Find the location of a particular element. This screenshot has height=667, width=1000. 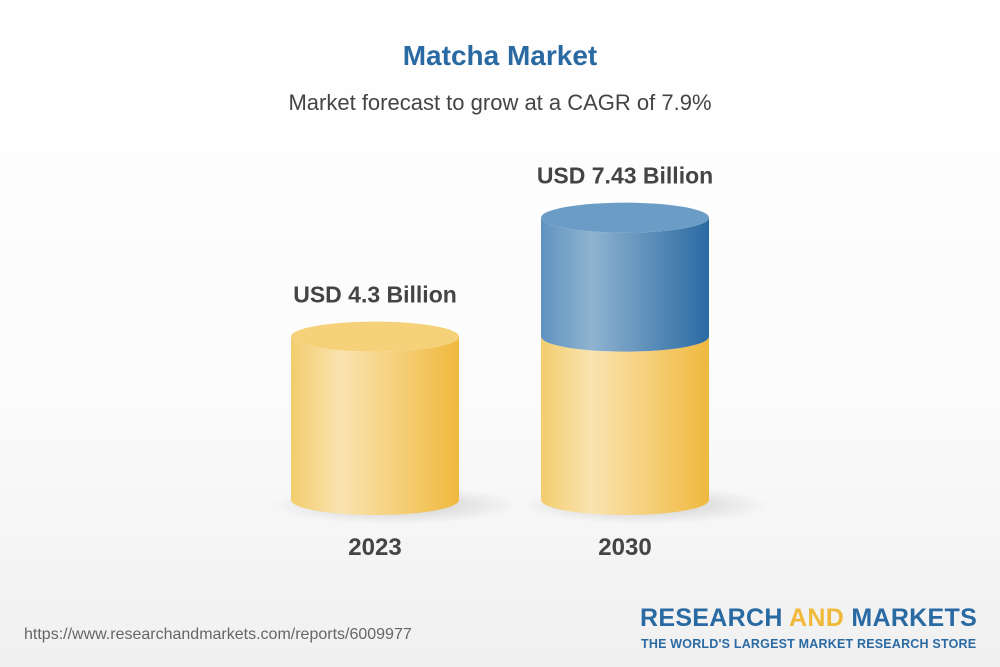

cylinder-top-2023 is located at coordinates (375, 336).